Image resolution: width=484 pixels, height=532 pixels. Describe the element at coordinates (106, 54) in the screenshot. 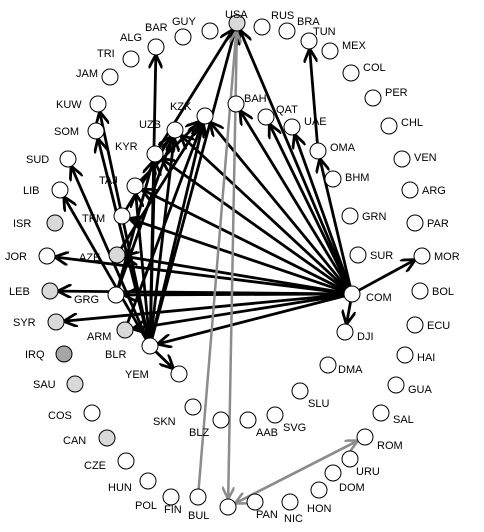

I see `node-label: TRI` at that location.